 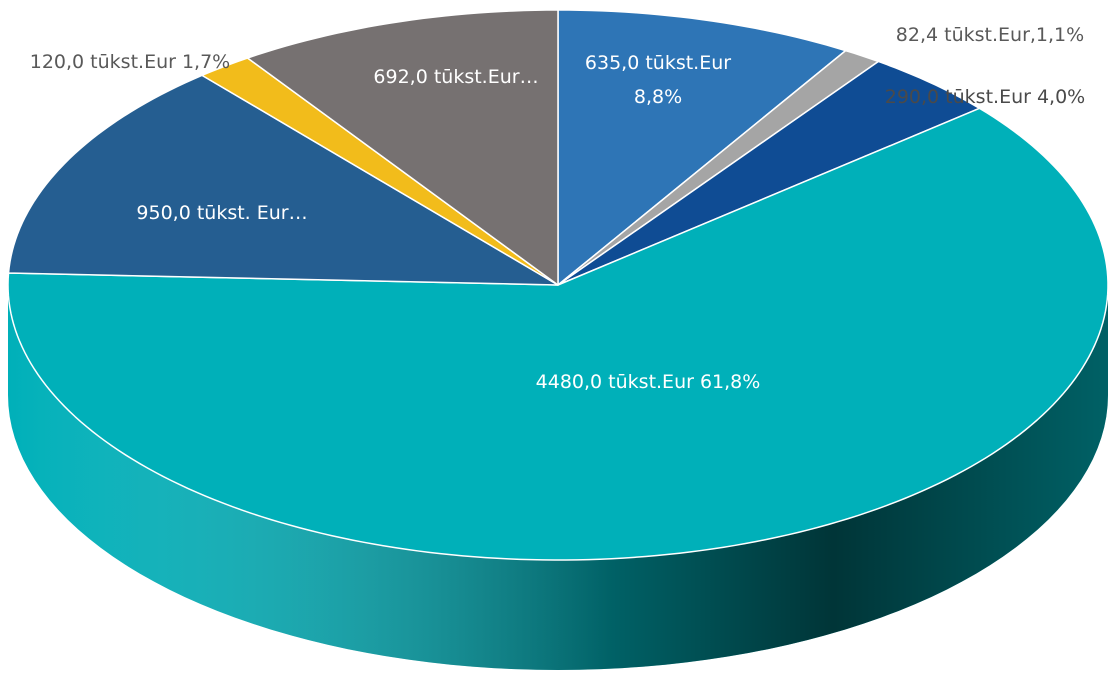 I want to click on data-label: 82,4 tūkst.Eur,1,1%, so click(x=990, y=35).